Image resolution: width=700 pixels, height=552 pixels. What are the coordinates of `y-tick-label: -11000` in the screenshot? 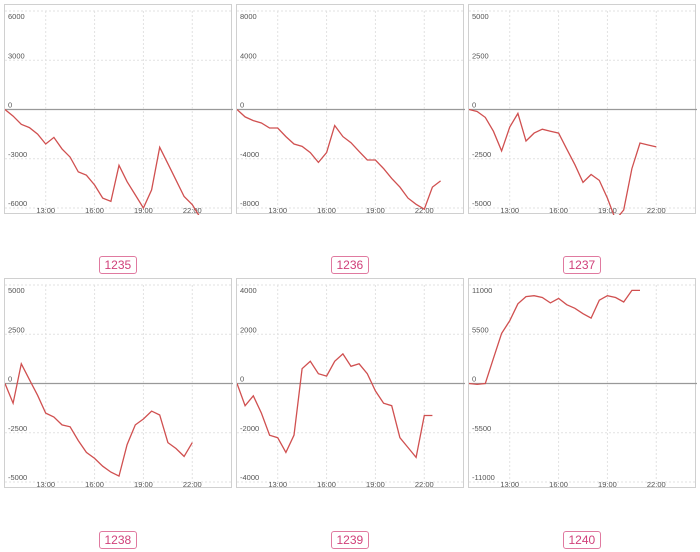 It's located at (483, 477).